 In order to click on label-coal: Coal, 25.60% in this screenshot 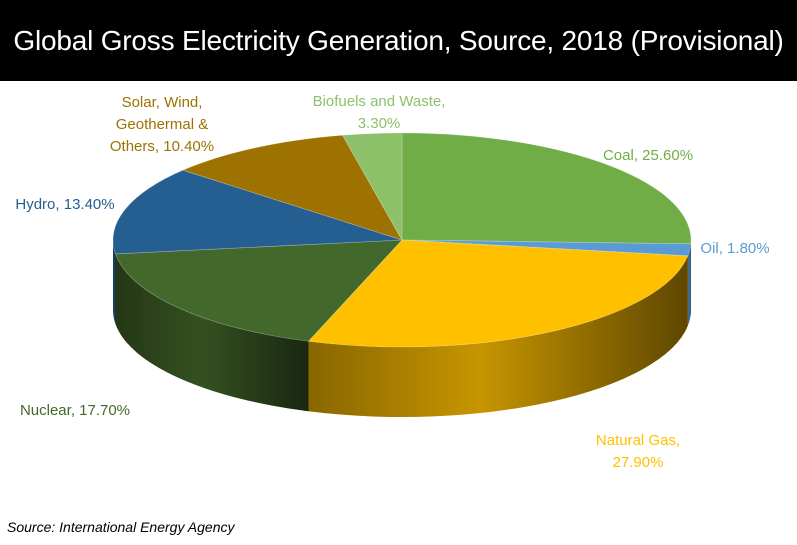, I will do `click(648, 155)`.